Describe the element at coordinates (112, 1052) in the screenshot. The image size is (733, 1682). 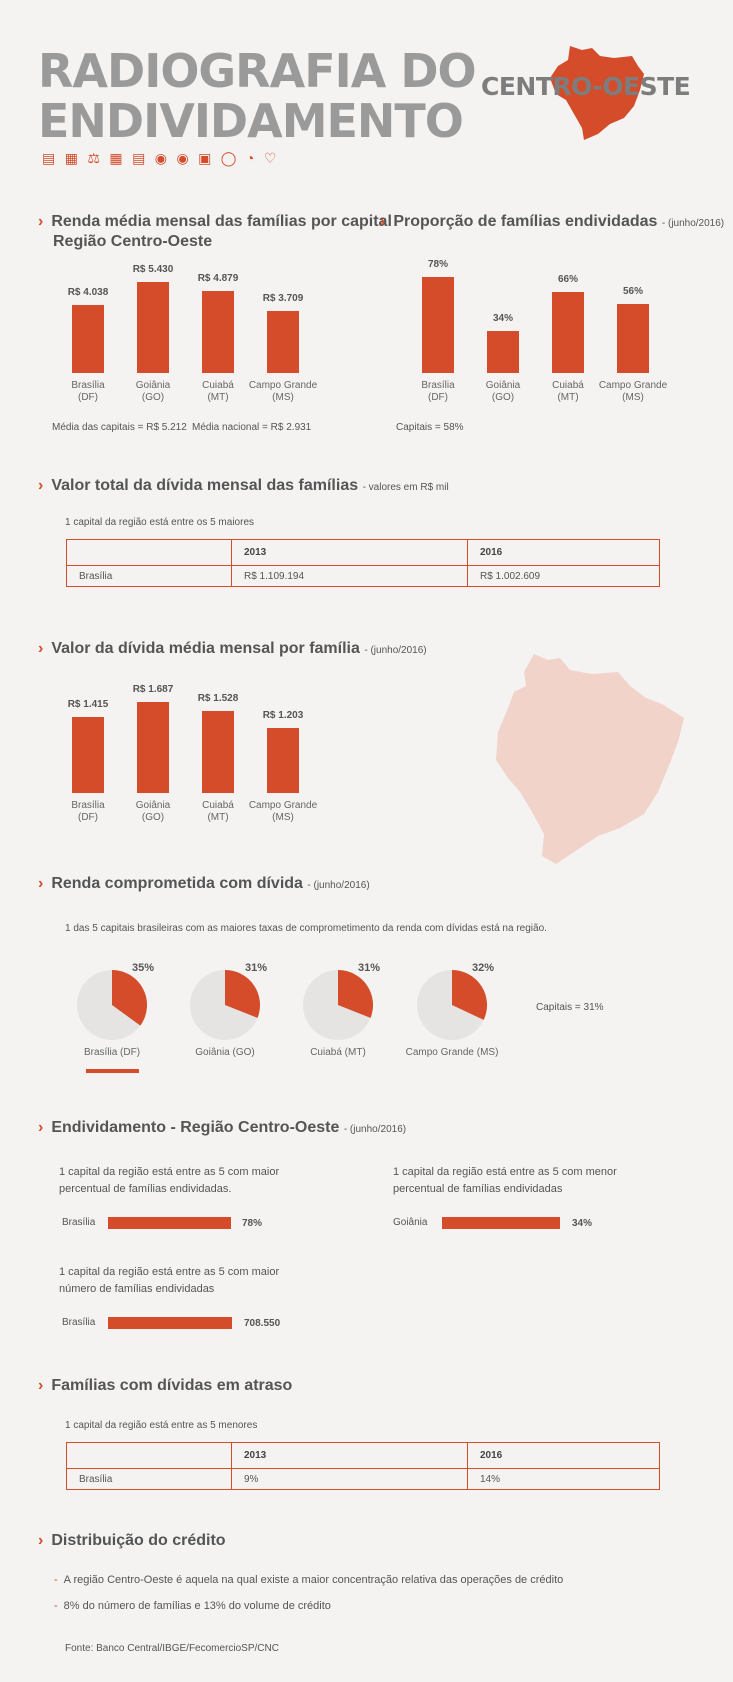
I see `pie-category-label: Brasília (DF)` at that location.